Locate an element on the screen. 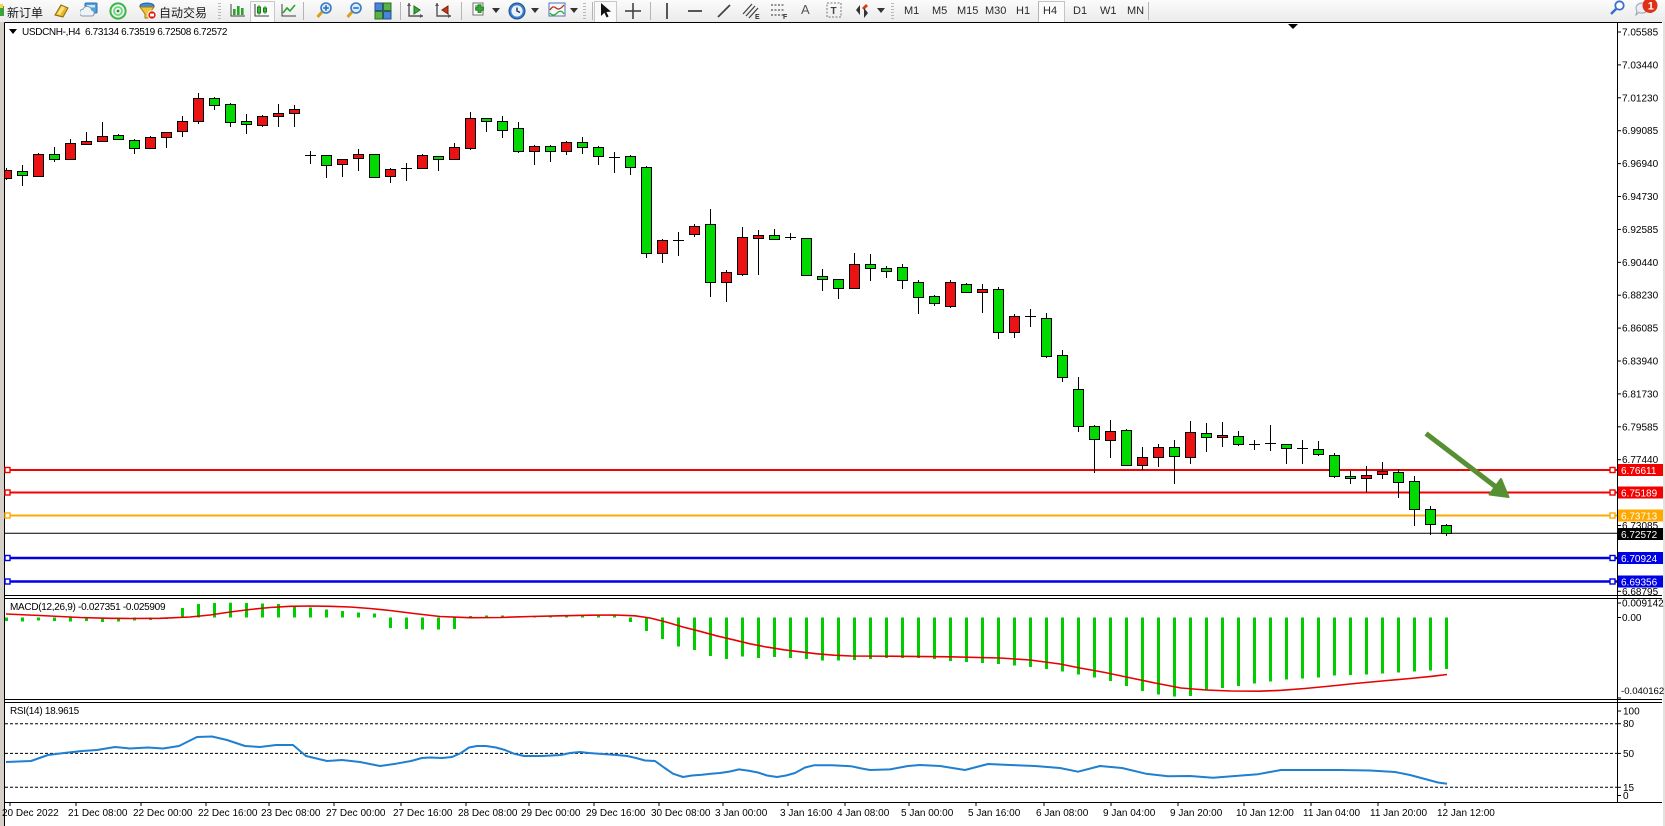  svg-text: 29 Dec 00:00 is located at coordinates (551, 813).